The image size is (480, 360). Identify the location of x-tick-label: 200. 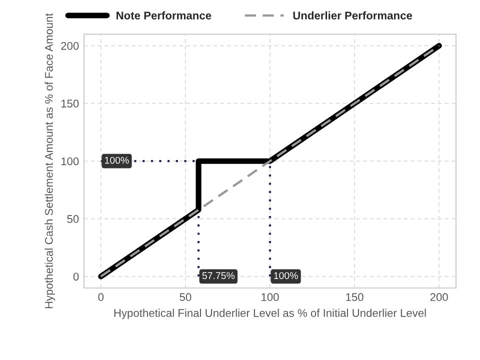
(439, 297).